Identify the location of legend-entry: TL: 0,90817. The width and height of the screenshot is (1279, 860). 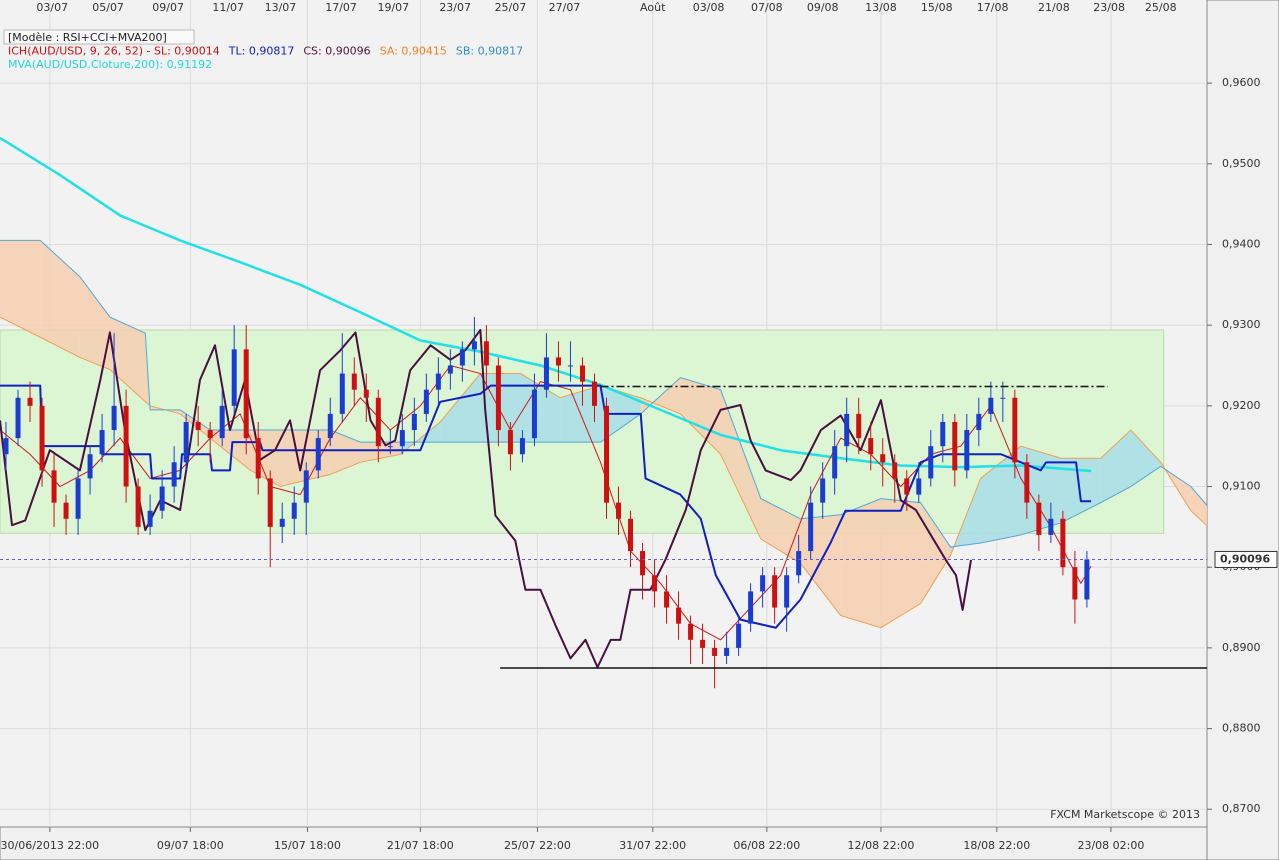
(261, 51).